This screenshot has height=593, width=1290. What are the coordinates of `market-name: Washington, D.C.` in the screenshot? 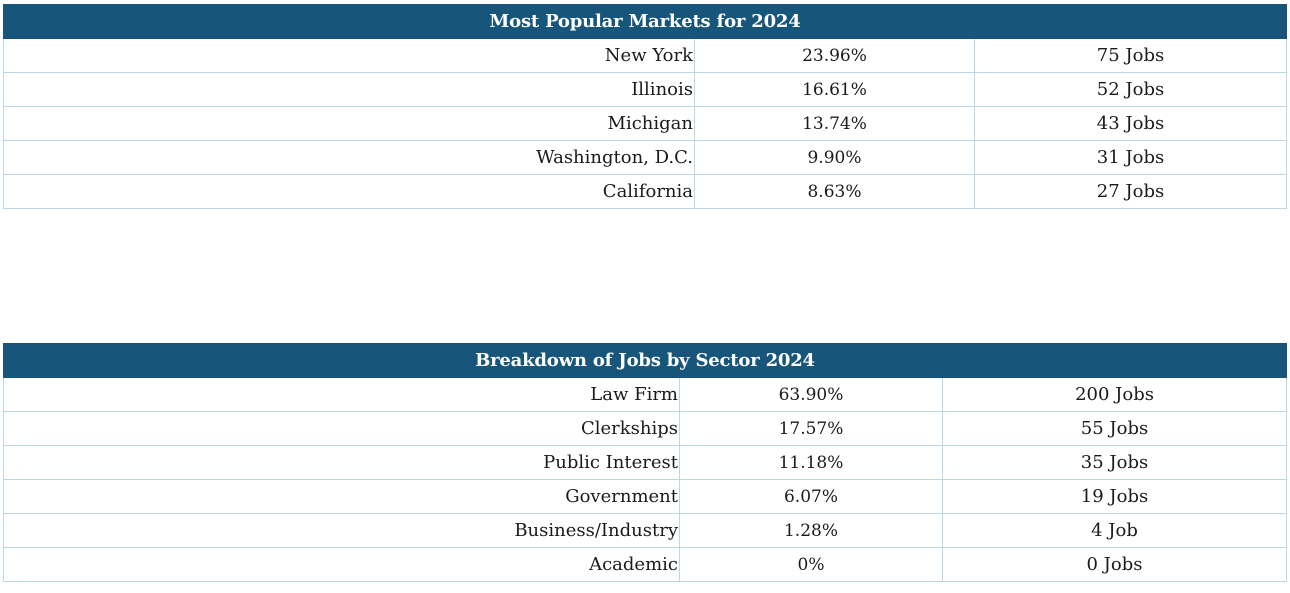 It's located at (349, 157).